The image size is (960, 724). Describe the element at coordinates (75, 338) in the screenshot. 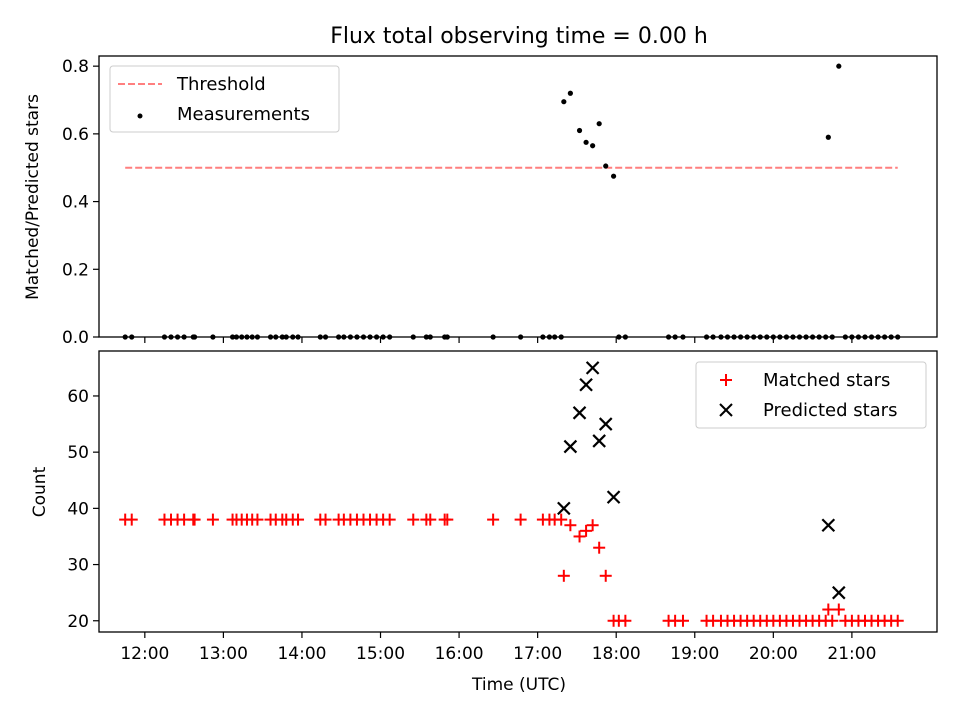

I see `y-tick-label: 0.0` at that location.